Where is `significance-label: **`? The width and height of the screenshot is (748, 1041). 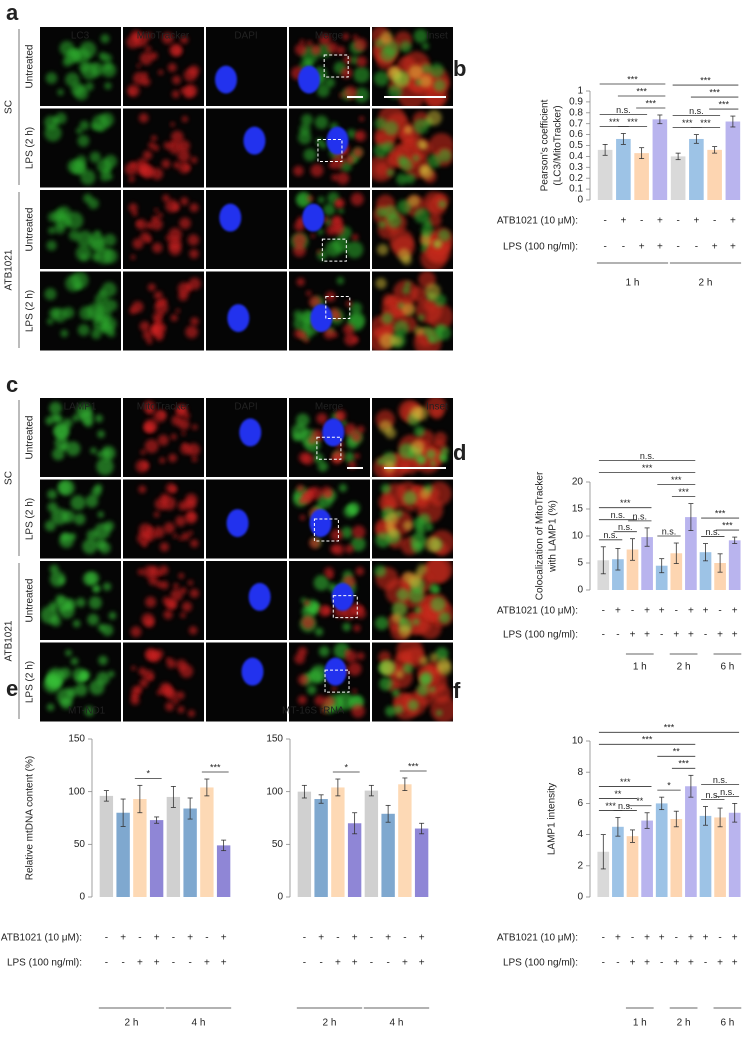 significance-label: ** is located at coordinates (640, 801).